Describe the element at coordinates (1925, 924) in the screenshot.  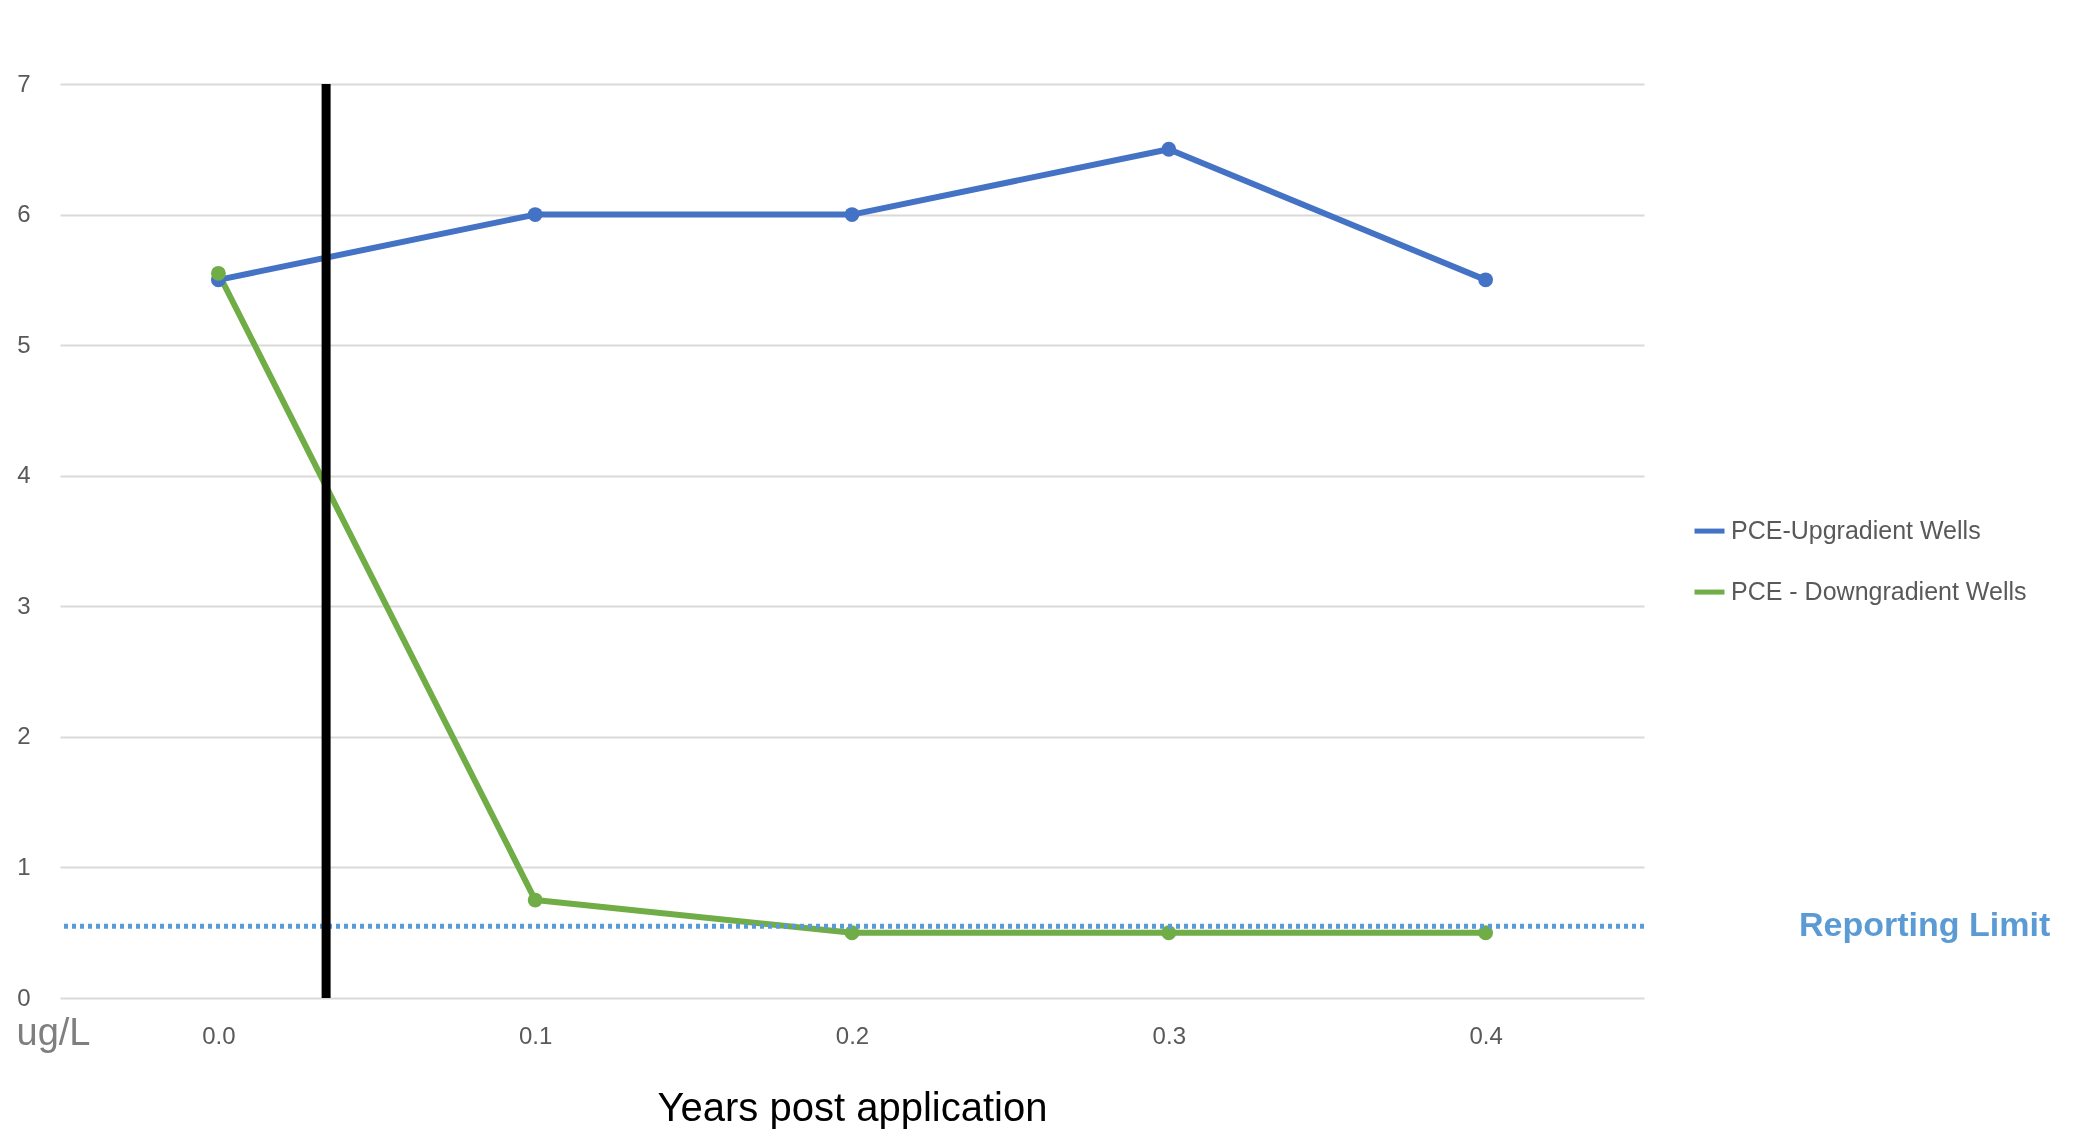
I see `ref-line-label: Reporting Limit` at that location.